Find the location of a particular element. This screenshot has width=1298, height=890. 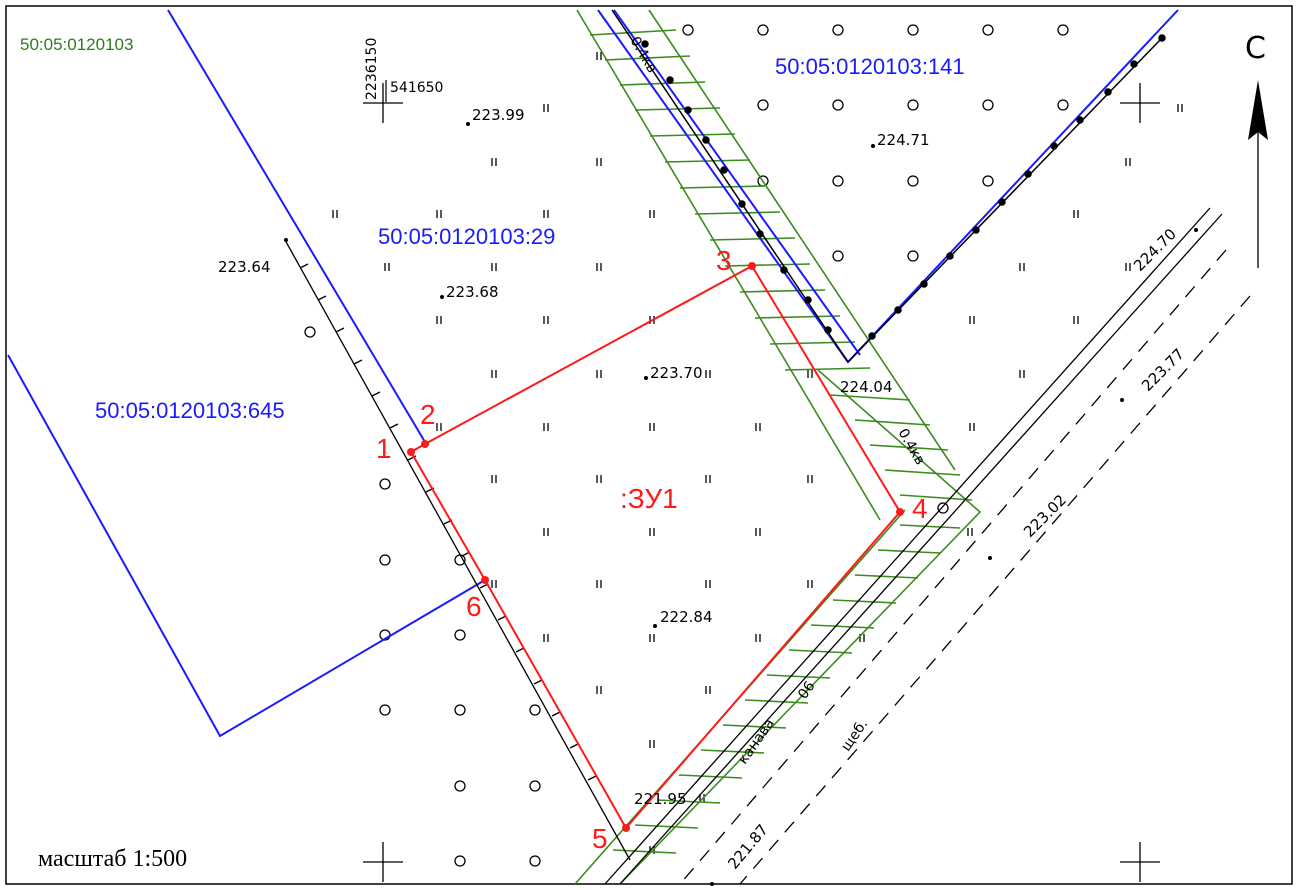

elev-223-99: 223.99 is located at coordinates (498, 115).